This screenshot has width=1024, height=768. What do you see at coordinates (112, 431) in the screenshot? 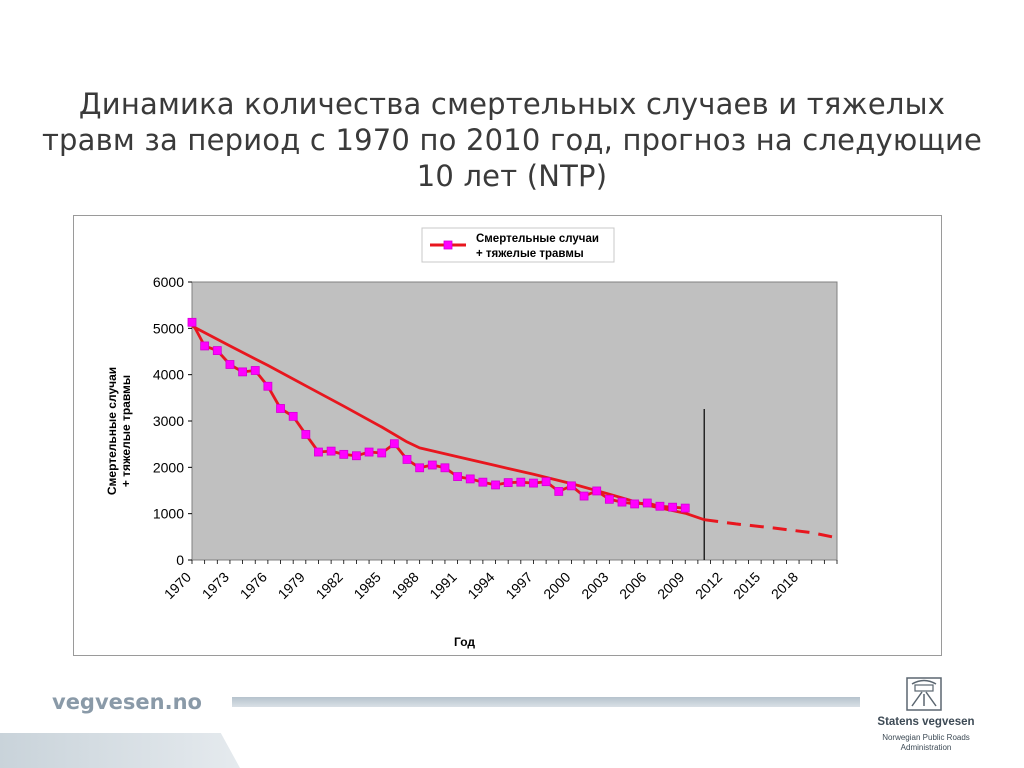
I see `y-axis-label-line: Смертельные случаи` at bounding box center [112, 431].